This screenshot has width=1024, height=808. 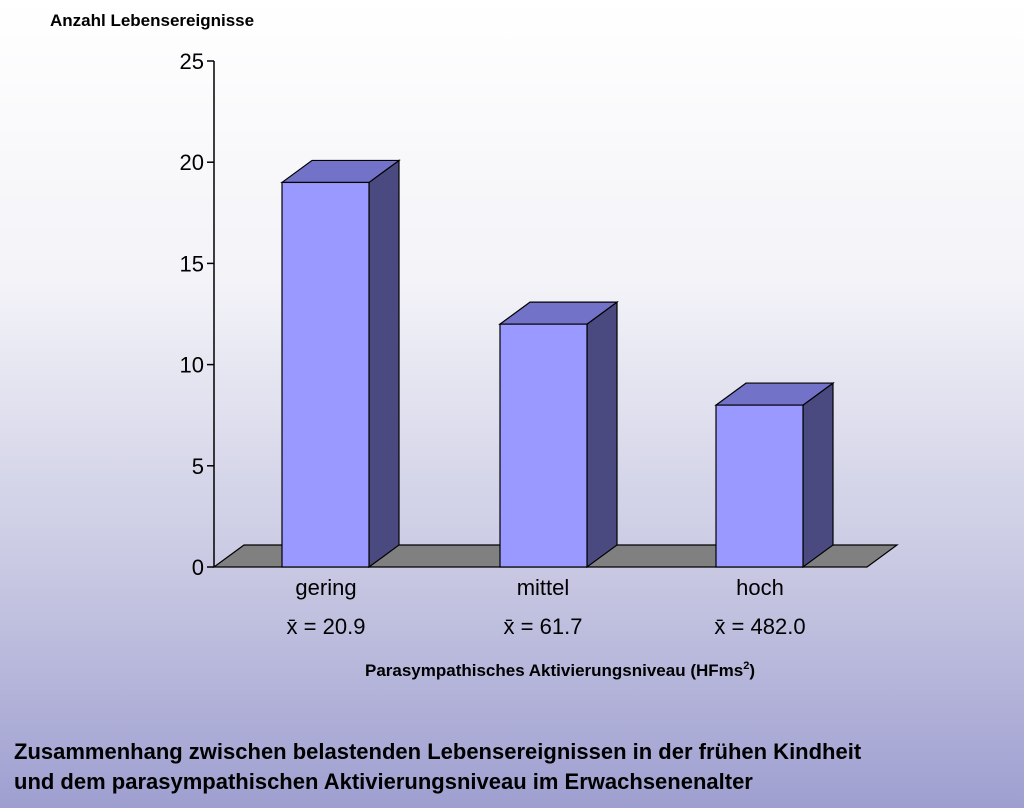 I want to click on bar-mittel, so click(x=558, y=434).